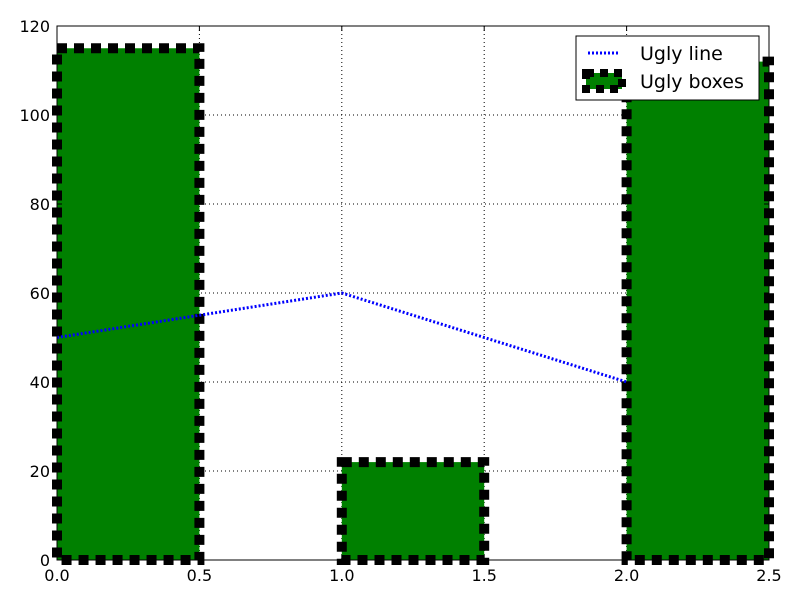 The image size is (800, 600). Describe the element at coordinates (483, 575) in the screenshot. I see `x-tick-label: 1.5` at that location.